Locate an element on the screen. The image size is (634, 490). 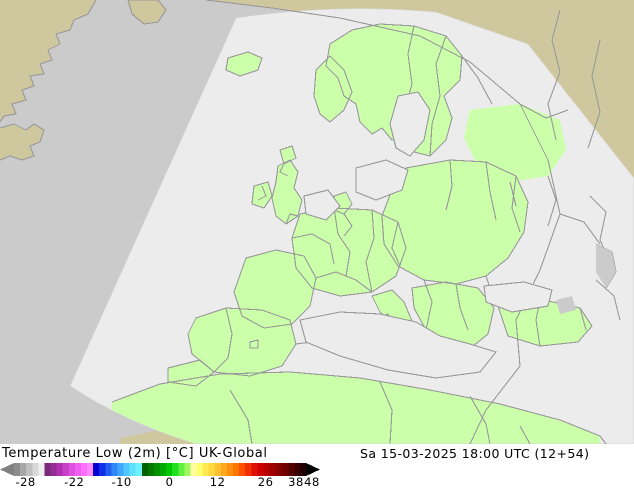
colorbar-tick-label: 48 is located at coordinates (312, 482).